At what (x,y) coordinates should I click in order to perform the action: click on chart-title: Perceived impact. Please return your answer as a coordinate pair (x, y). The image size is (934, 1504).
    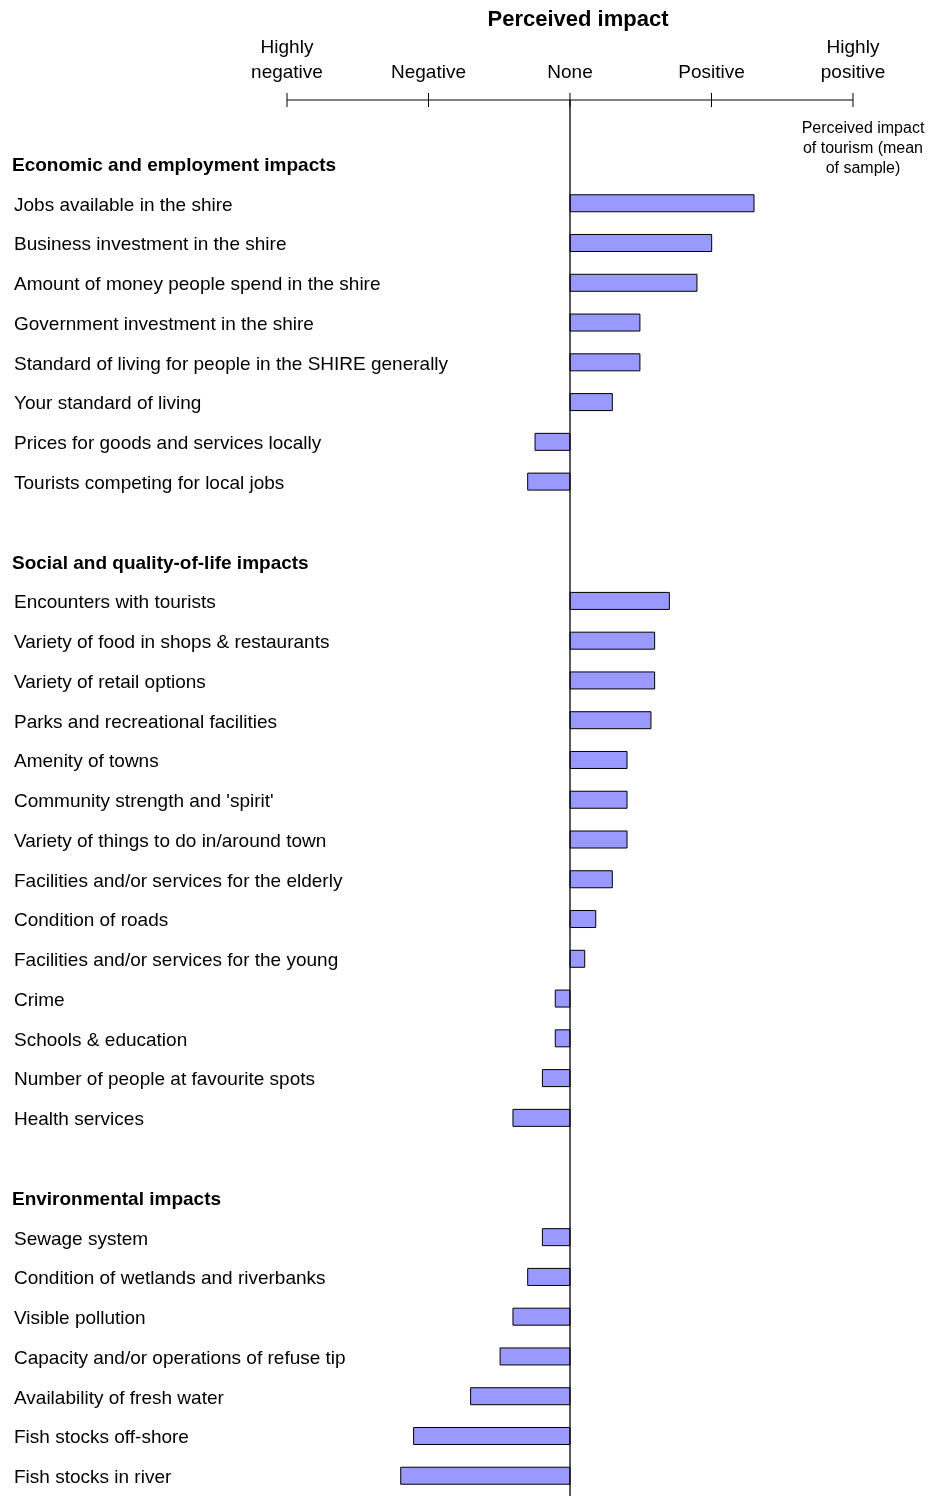
    Looking at the image, I should click on (578, 19).